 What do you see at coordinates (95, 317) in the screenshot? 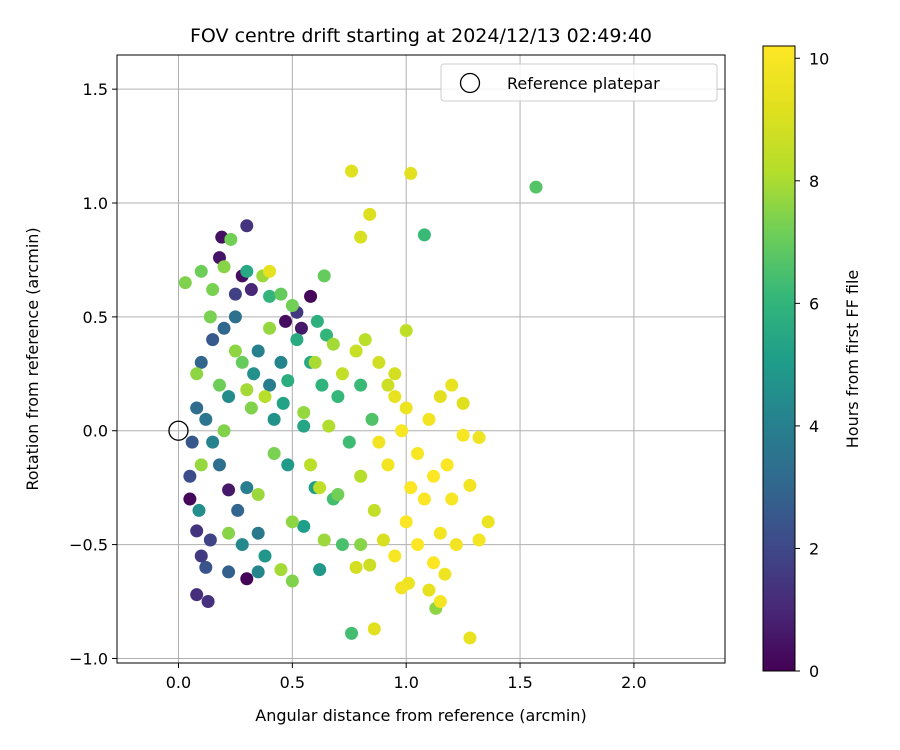
I see `y-tick-label: 0.5` at bounding box center [95, 317].